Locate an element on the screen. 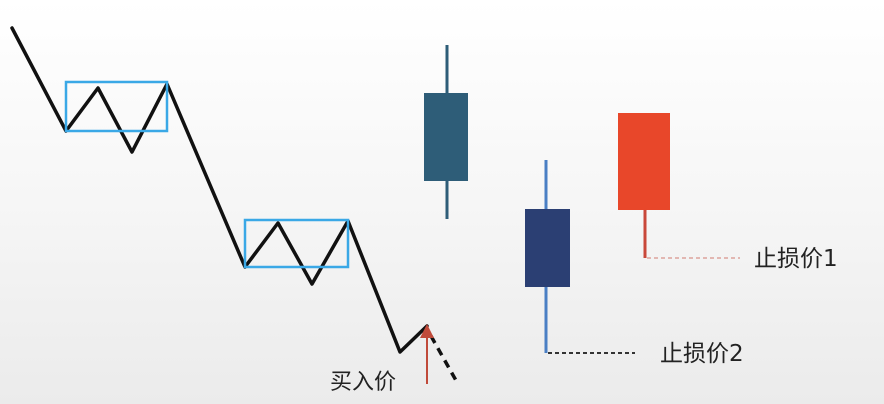 The height and width of the screenshot is (404, 884). candle-top-body is located at coordinates (446, 137).